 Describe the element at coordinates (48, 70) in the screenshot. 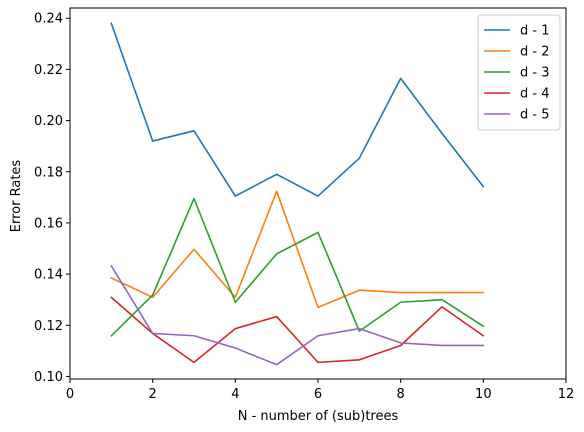

I see `y-tick-label: 0.22` at that location.